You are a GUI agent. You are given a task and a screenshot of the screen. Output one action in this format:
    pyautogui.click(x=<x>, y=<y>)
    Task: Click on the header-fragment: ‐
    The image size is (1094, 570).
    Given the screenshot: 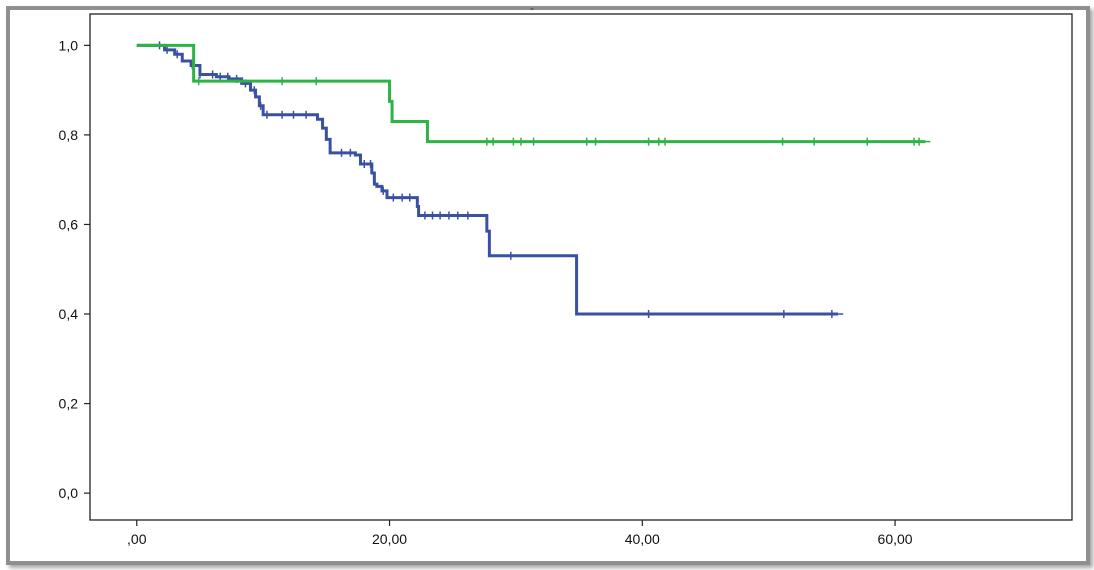 What is the action you would take?
    pyautogui.click(x=532, y=8)
    